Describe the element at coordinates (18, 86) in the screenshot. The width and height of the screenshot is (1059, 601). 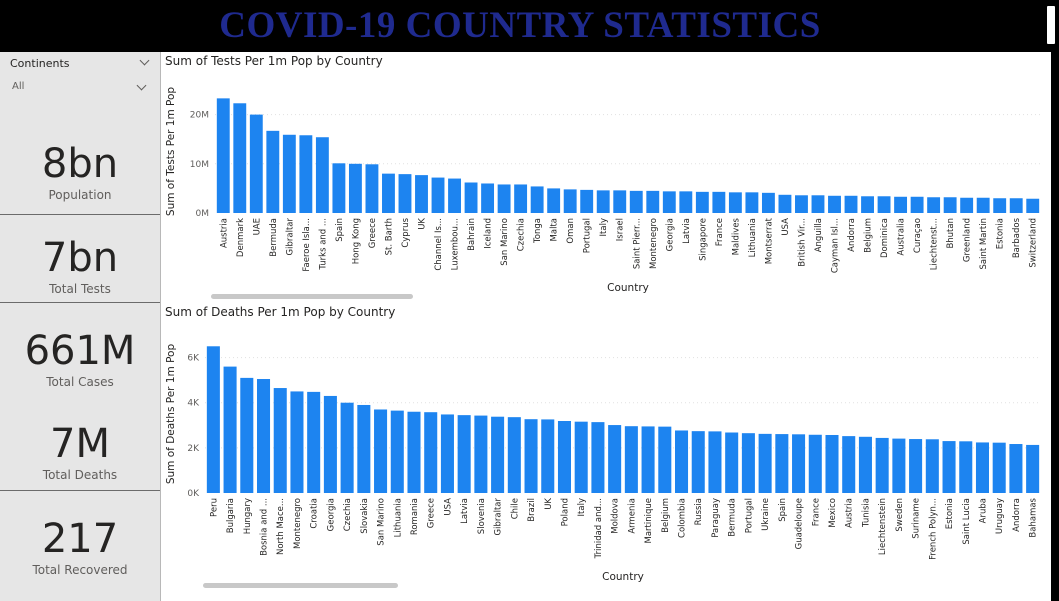
I see `slicer-selected-value: All` at that location.